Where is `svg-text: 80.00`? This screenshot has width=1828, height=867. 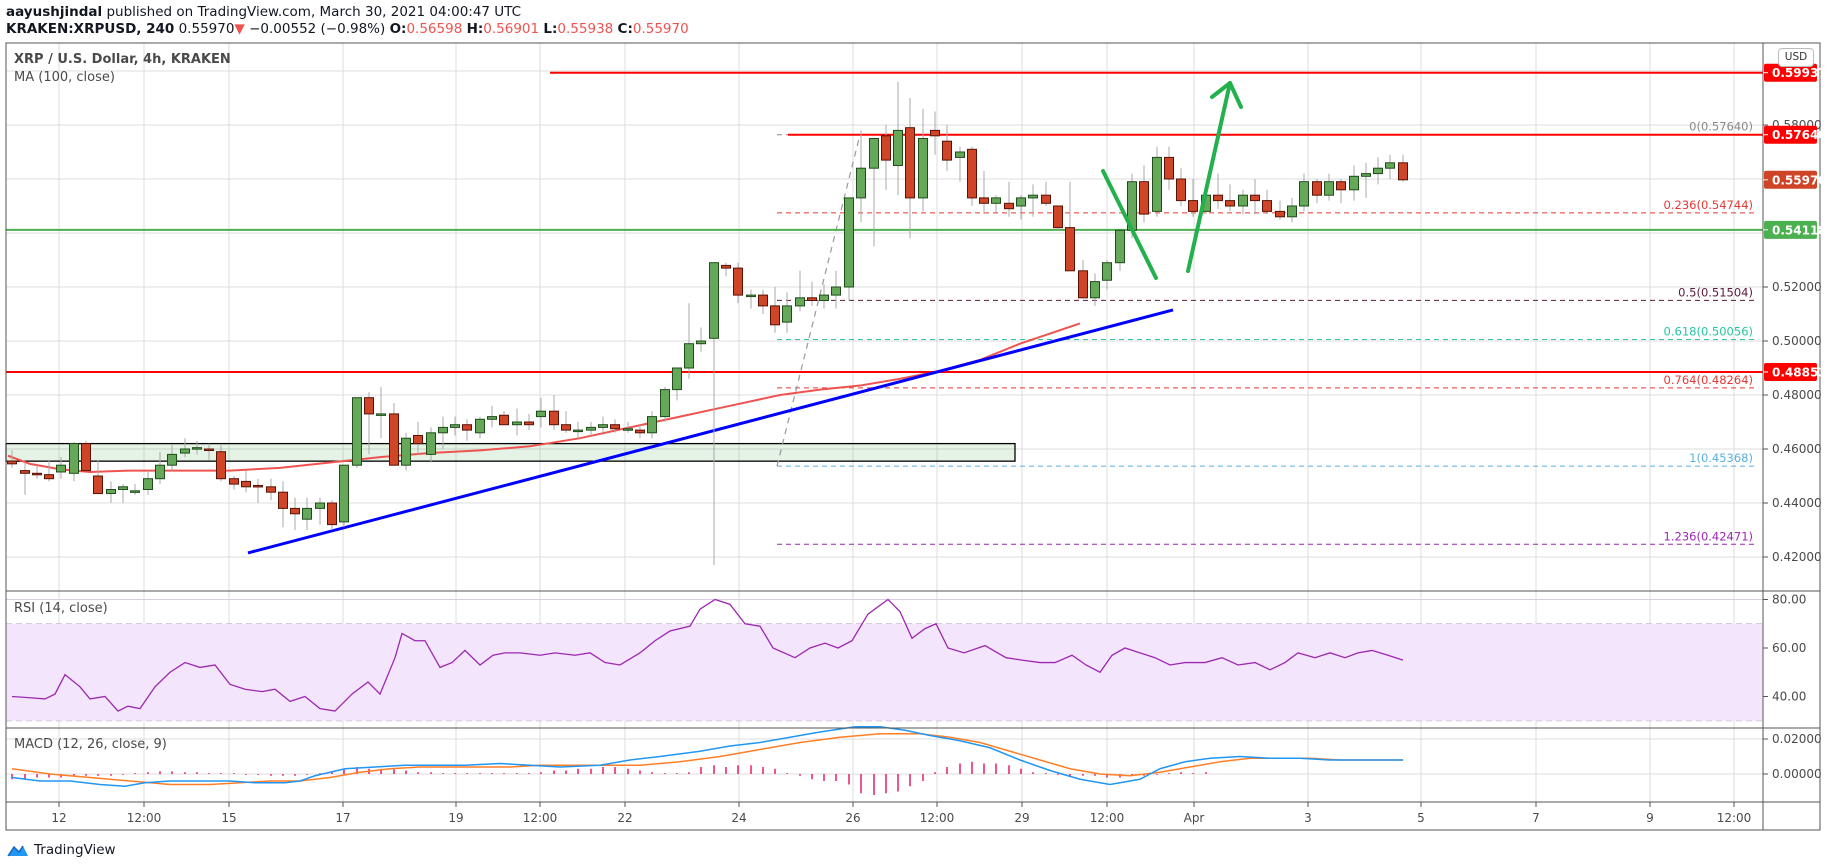 svg-text: 80.00 is located at coordinates (1789, 600).